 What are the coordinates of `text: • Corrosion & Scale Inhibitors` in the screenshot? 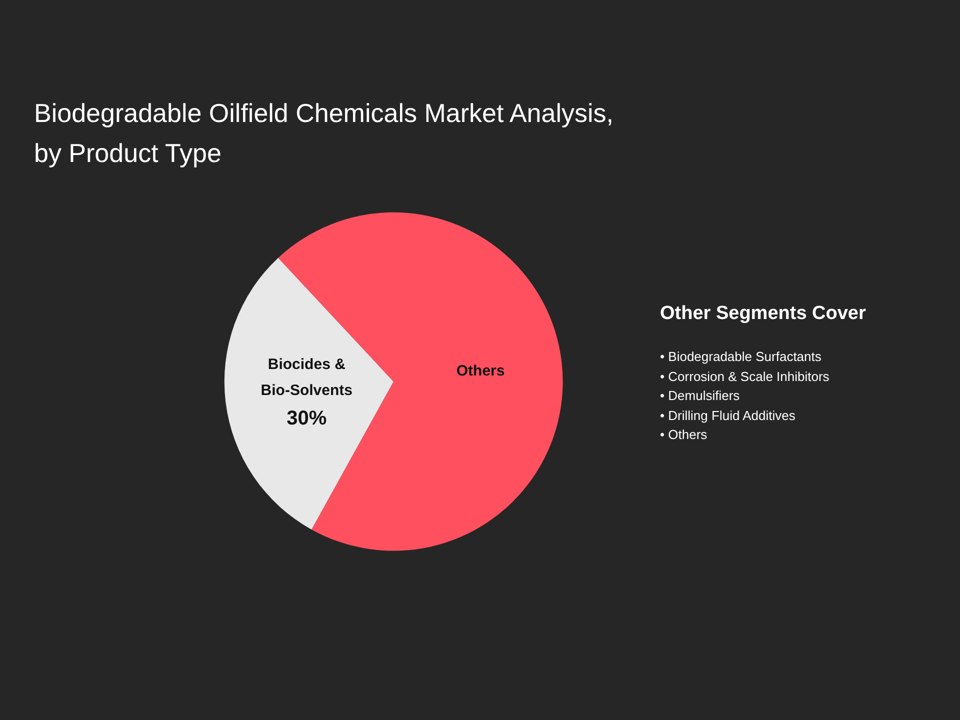 It's located at (745, 377).